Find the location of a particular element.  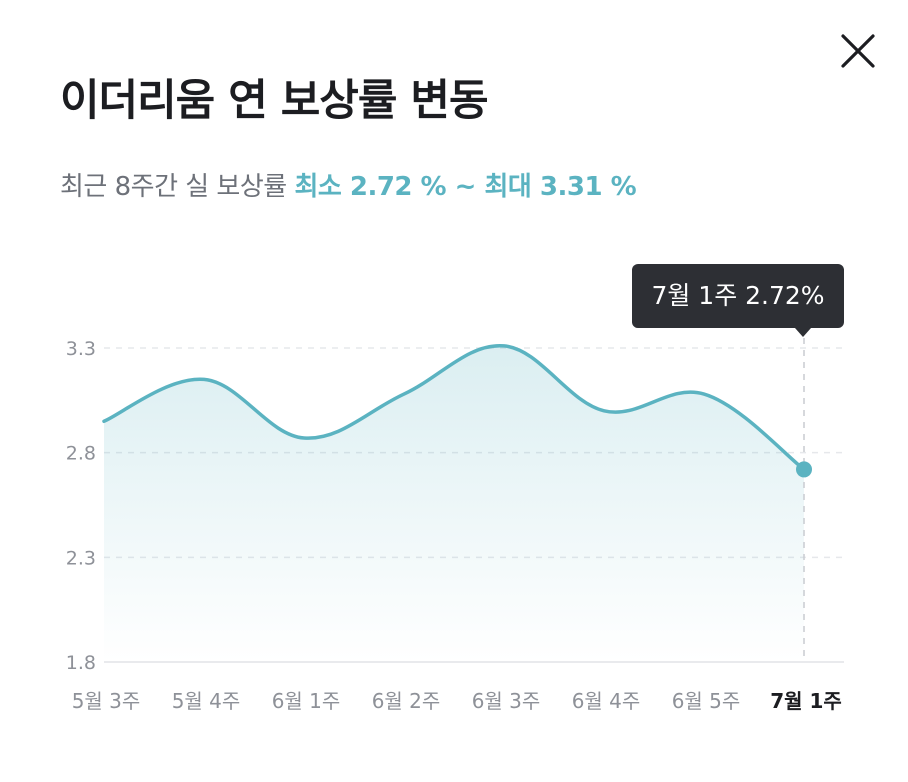

subtitle-range: 최소 2.72 % ~ 최대 3.31 % is located at coordinates (465, 187).